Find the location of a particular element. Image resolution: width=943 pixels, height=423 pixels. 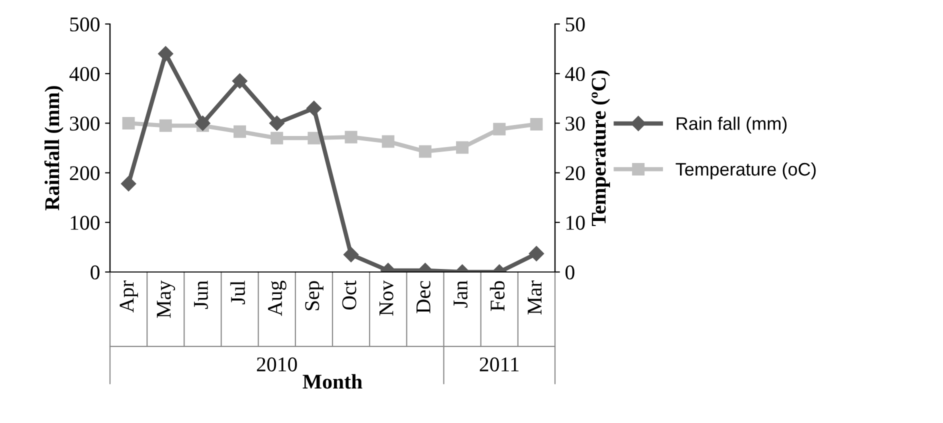

legend-label: Temperature (oC) is located at coordinates (746, 171).